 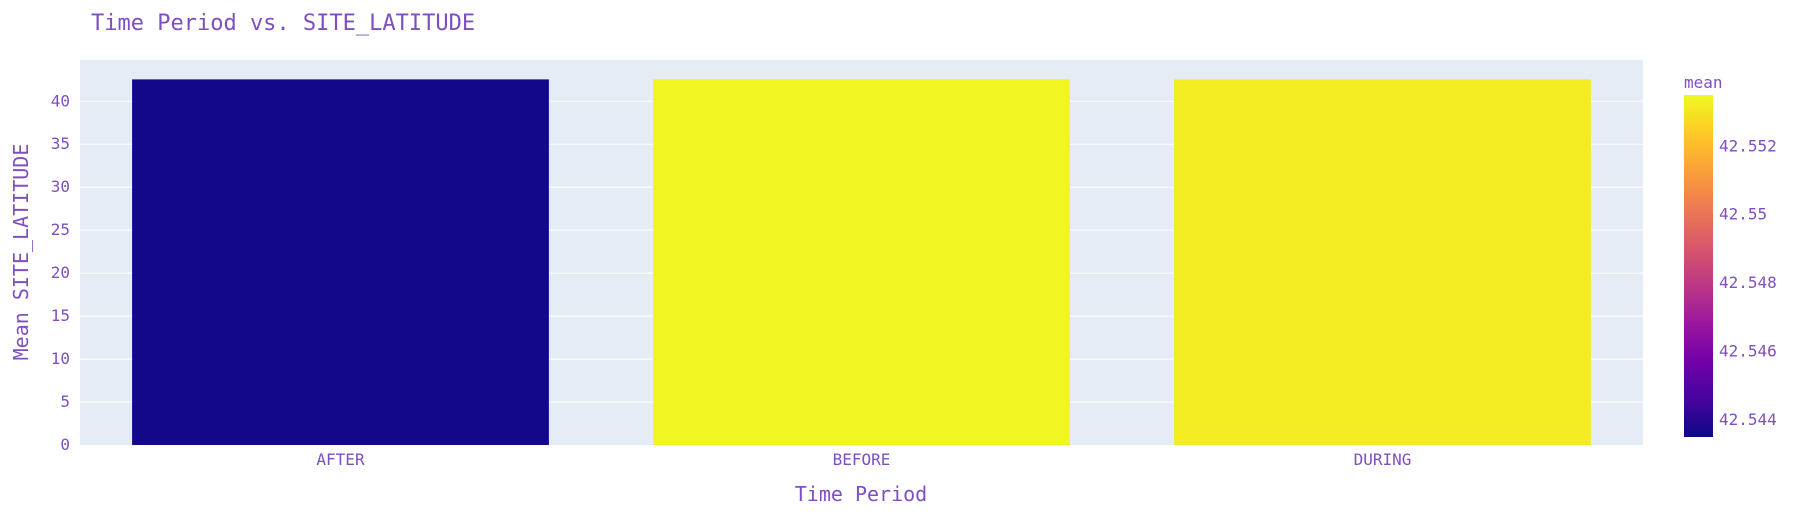 What do you see at coordinates (1748, 145) in the screenshot?
I see `colorbar-tick-label: 42.552` at bounding box center [1748, 145].